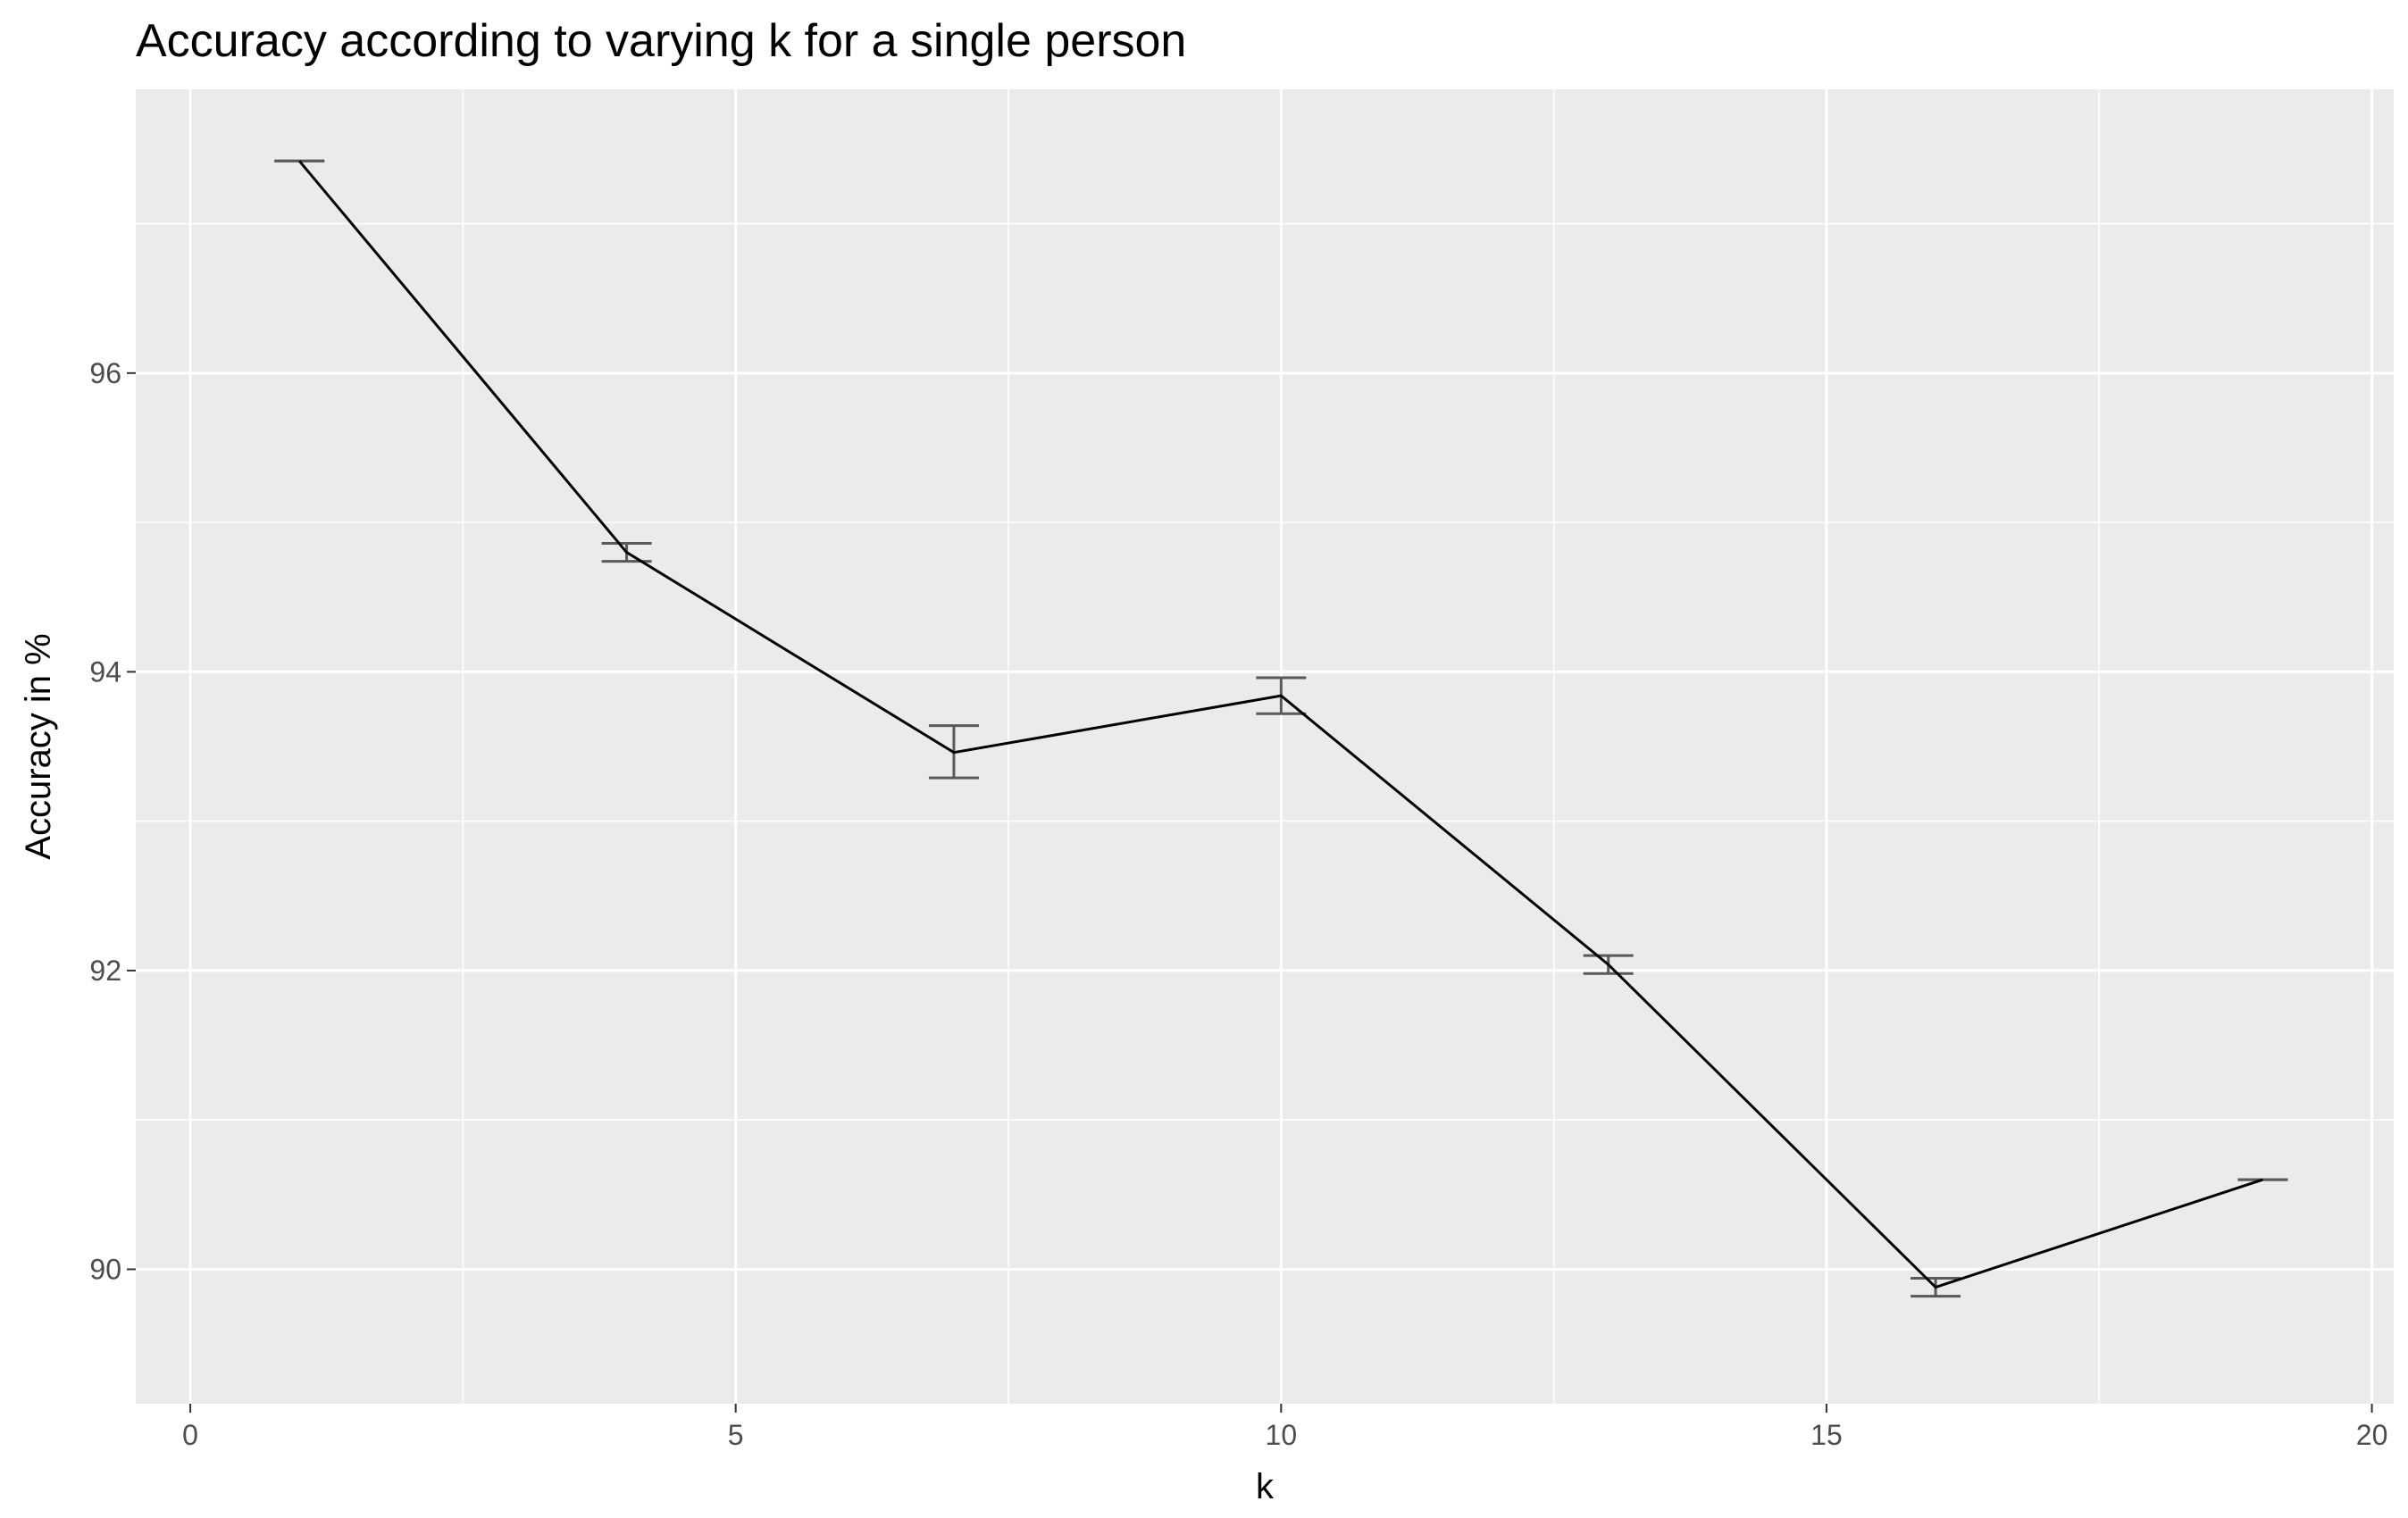 The image size is (2408, 1518). I want to click on x-tick-label: 20, so click(2372, 1435).